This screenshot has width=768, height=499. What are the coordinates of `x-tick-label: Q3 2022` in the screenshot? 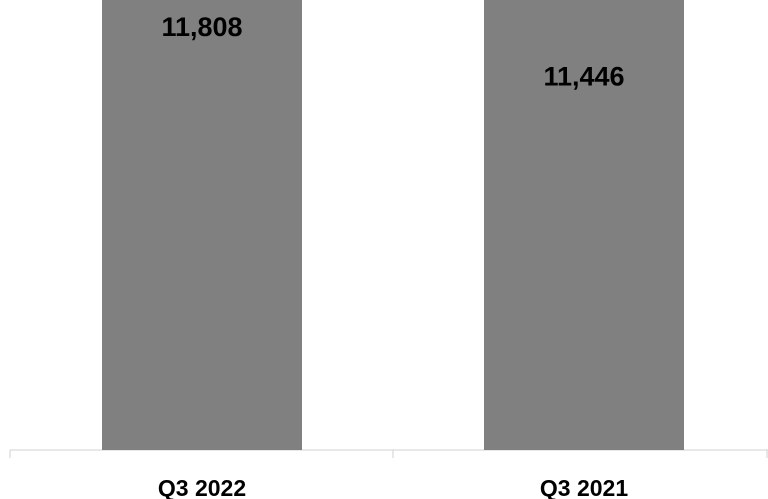 It's located at (202, 487).